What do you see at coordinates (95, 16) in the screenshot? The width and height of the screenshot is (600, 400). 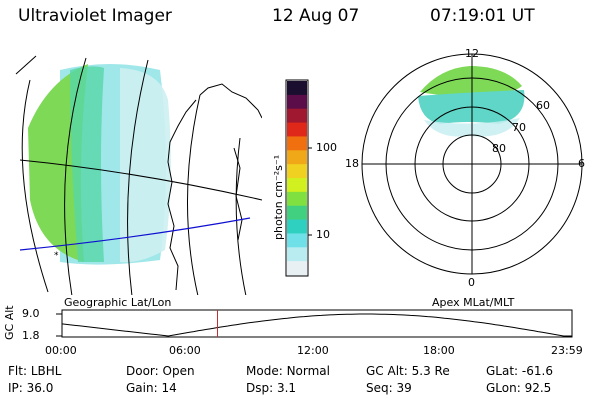 I see `instrument-title: Ultraviolet Imager` at bounding box center [95, 16].